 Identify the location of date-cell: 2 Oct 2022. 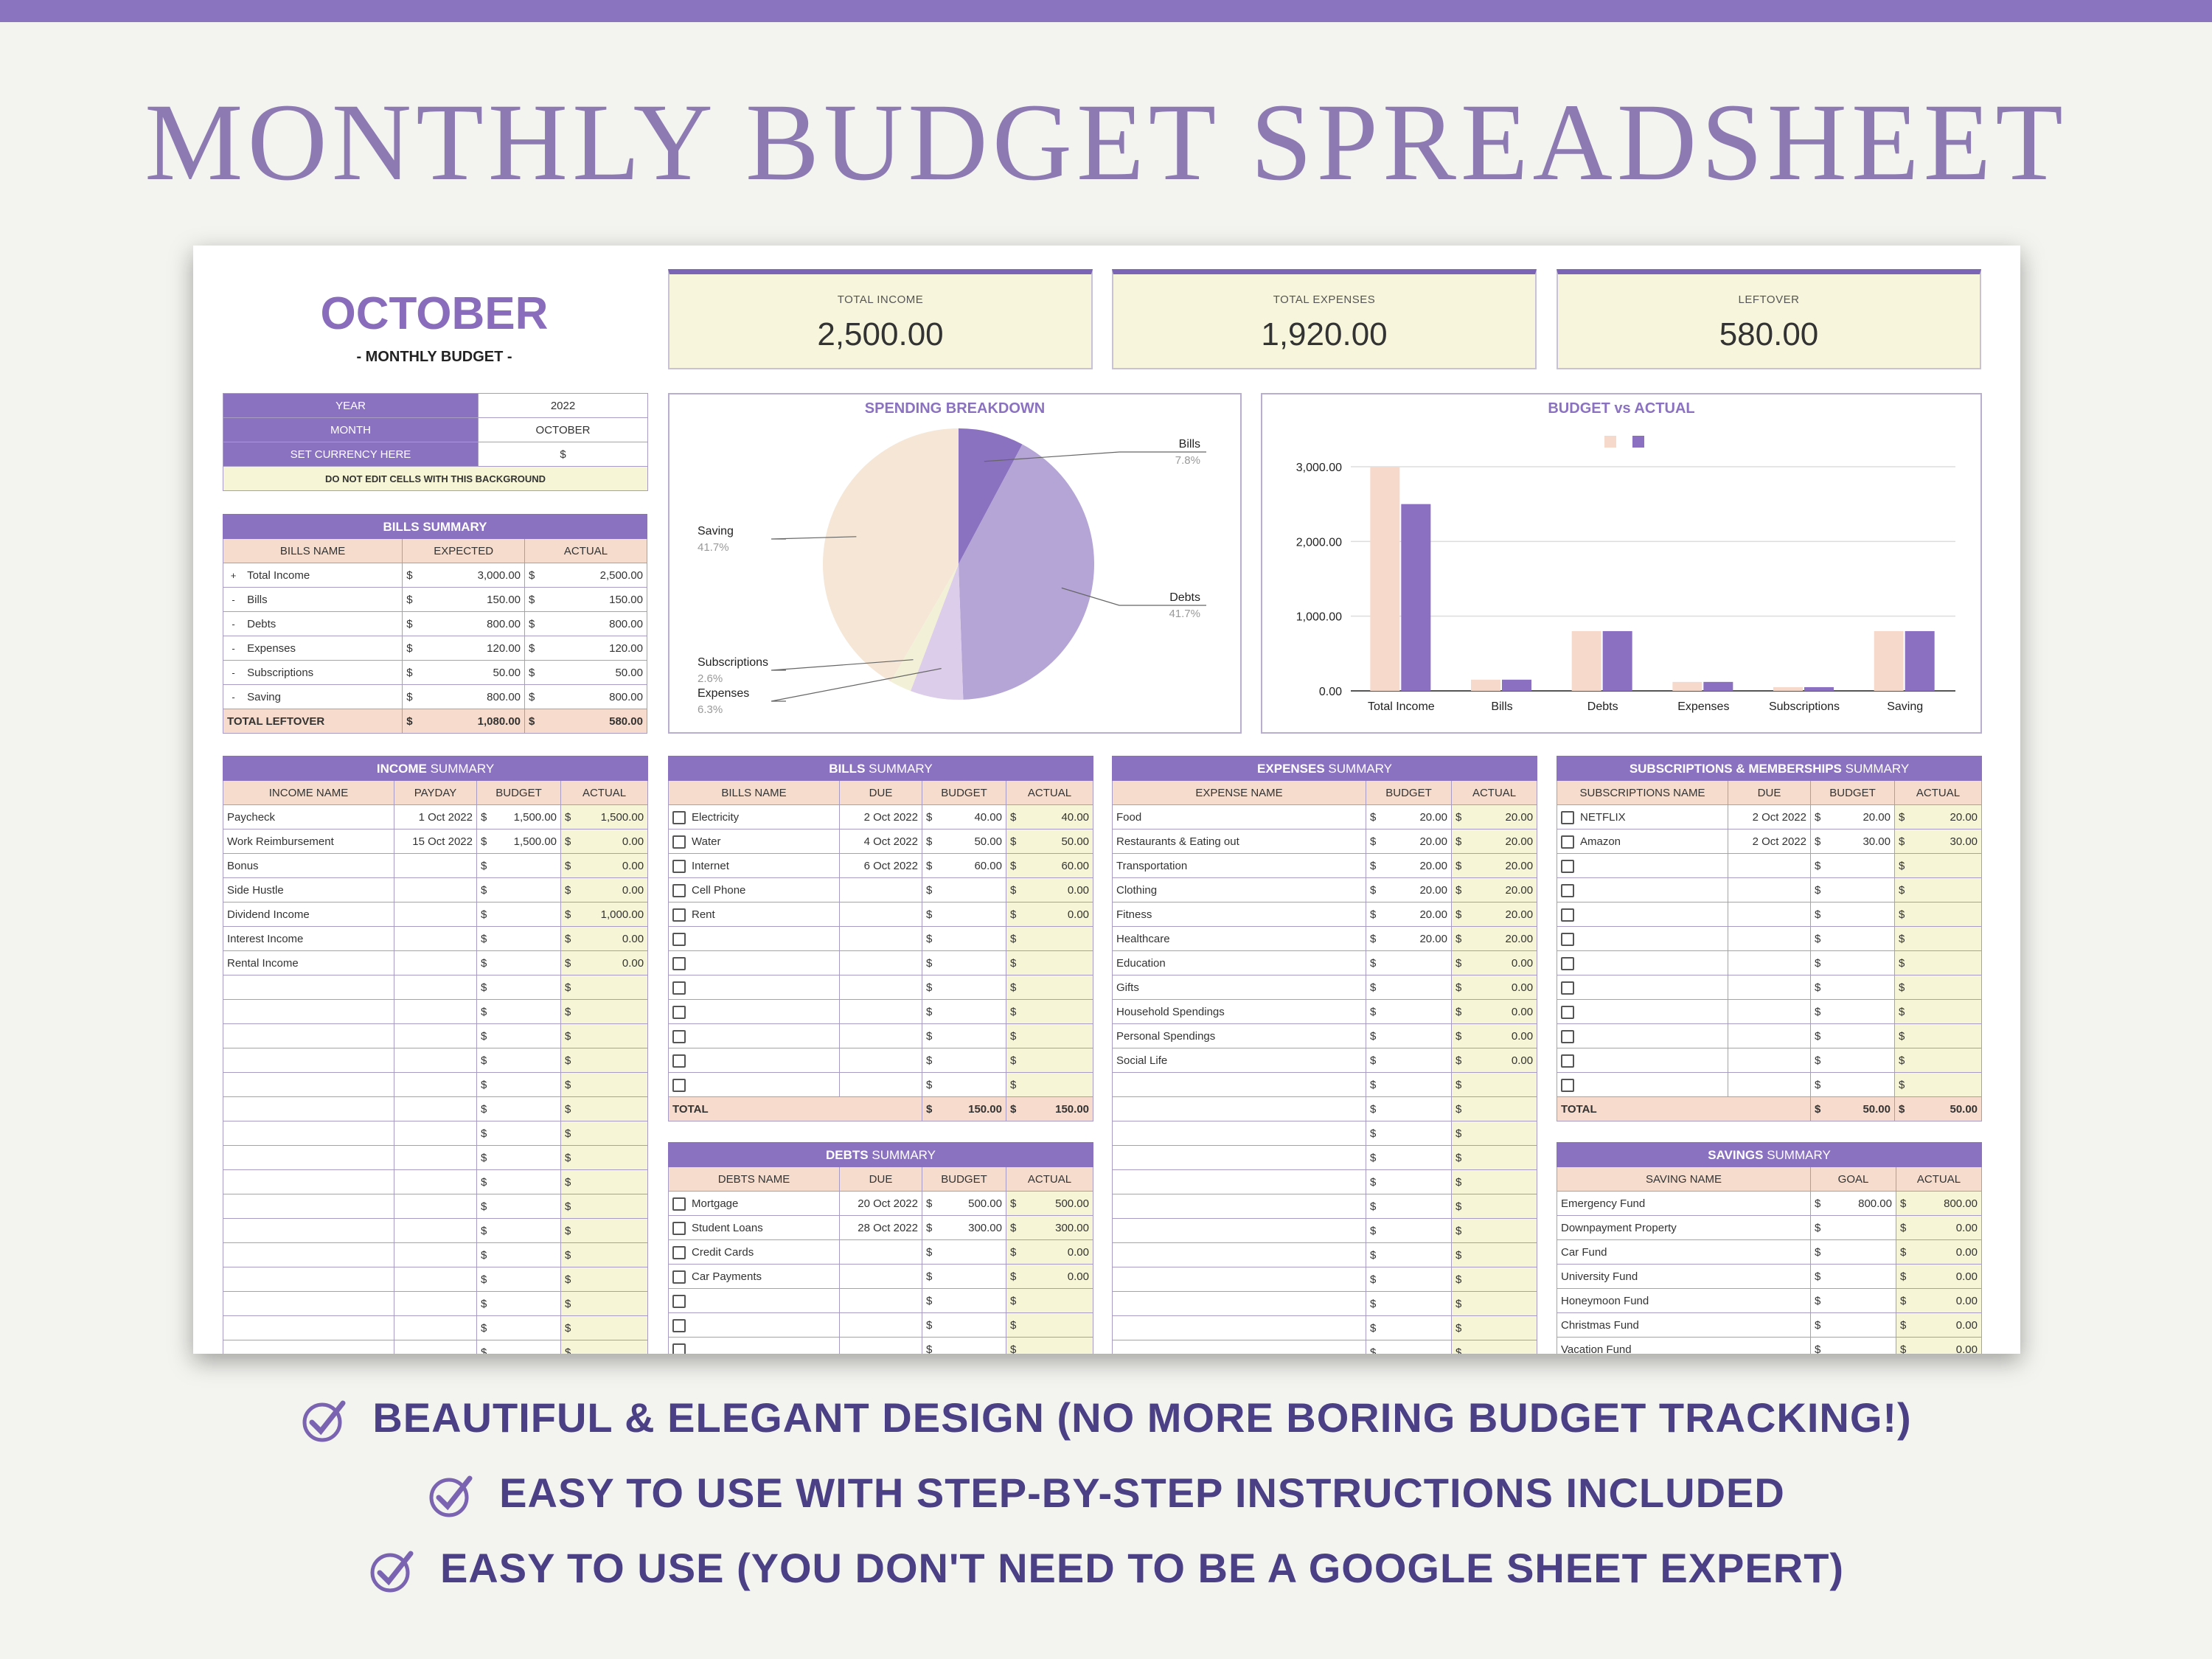
(1769, 841).